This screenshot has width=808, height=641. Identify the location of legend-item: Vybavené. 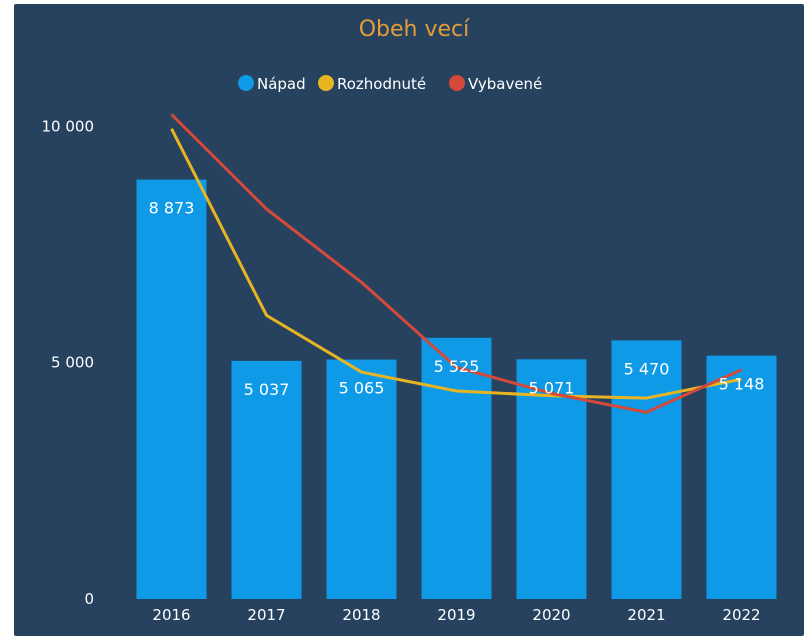
(495, 84).